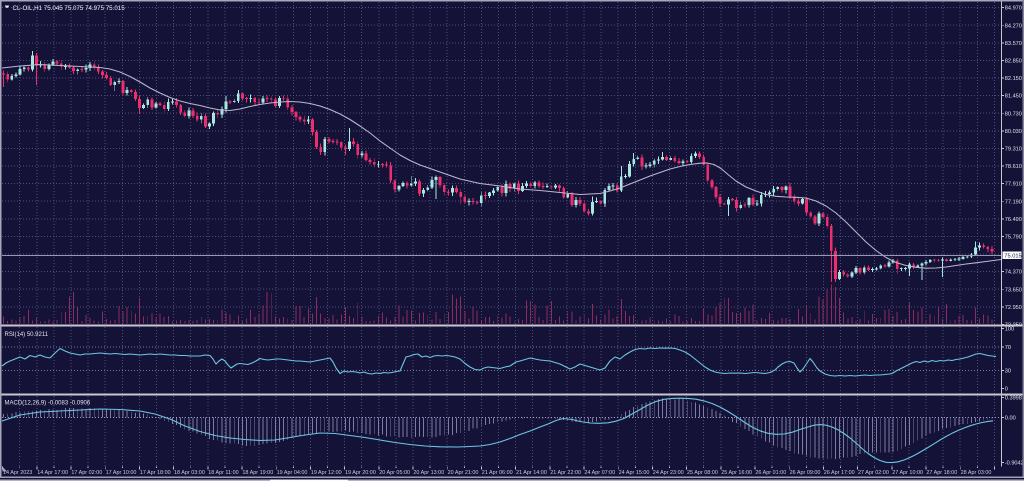 Image resolution: width=1024 pixels, height=481 pixels. What do you see at coordinates (121, 473) in the screenshot?
I see `svg-text: 17 Apr 10:00` at bounding box center [121, 473].